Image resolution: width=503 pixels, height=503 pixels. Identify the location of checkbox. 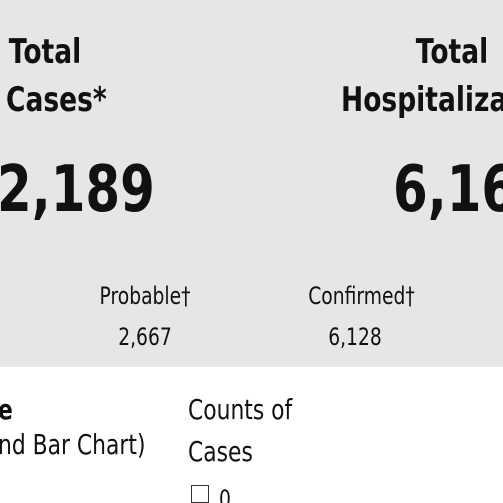
(200, 494).